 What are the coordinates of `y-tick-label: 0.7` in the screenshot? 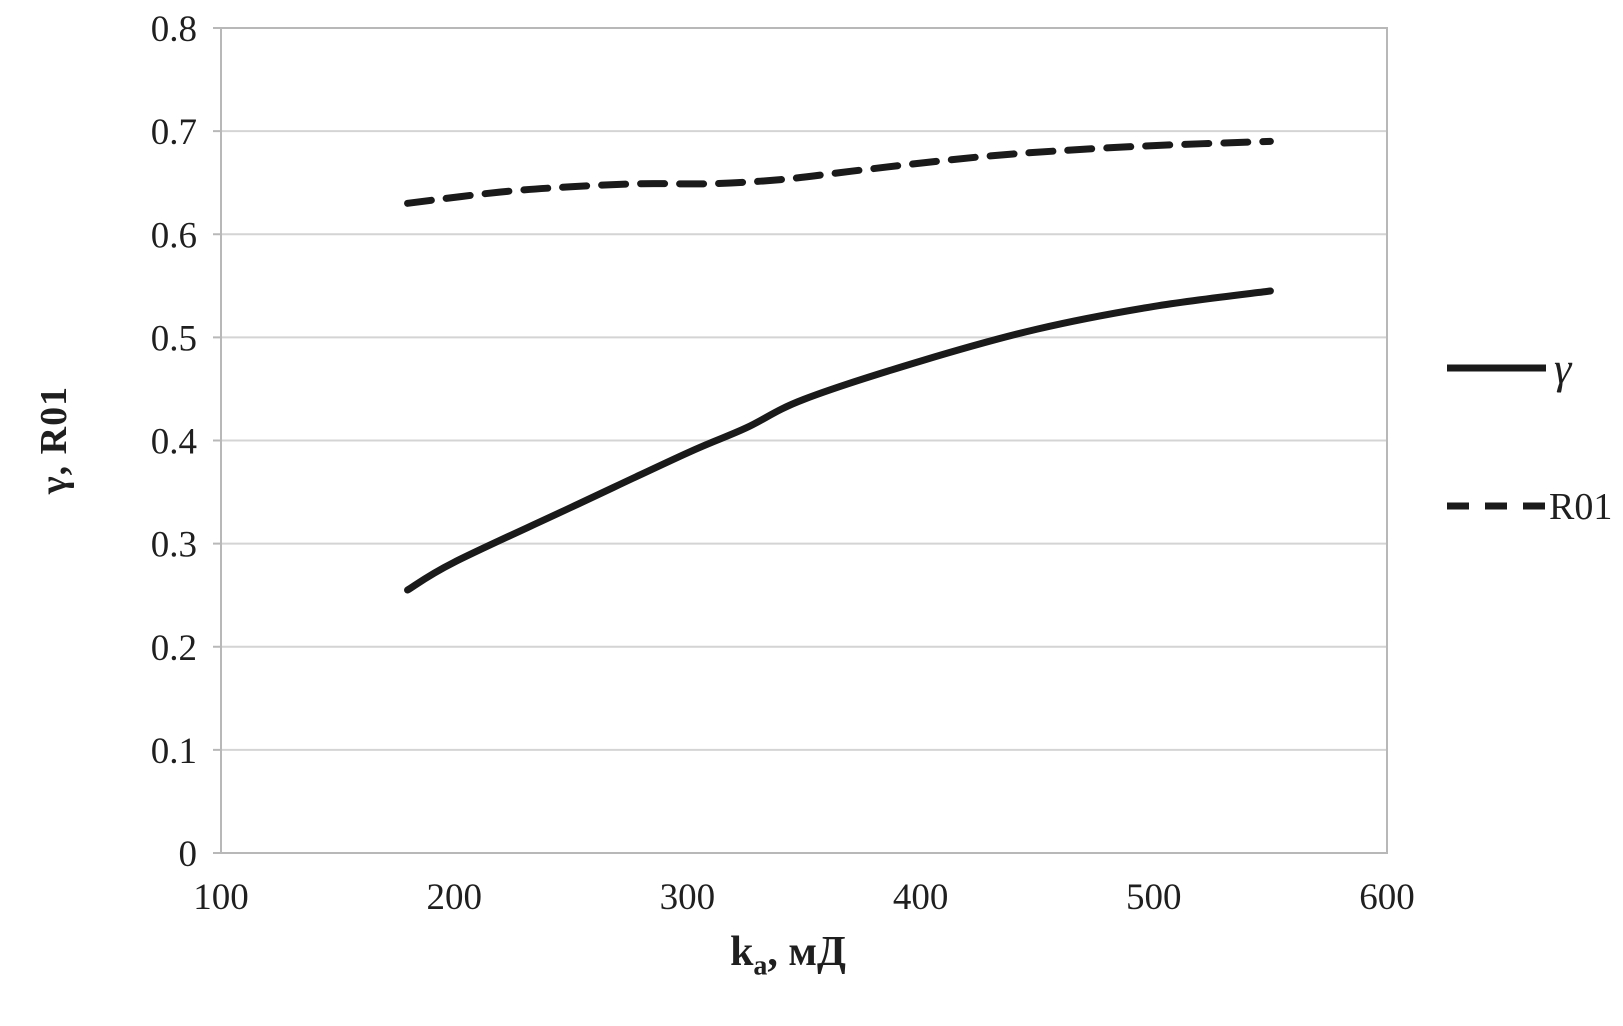 It's located at (174, 132).